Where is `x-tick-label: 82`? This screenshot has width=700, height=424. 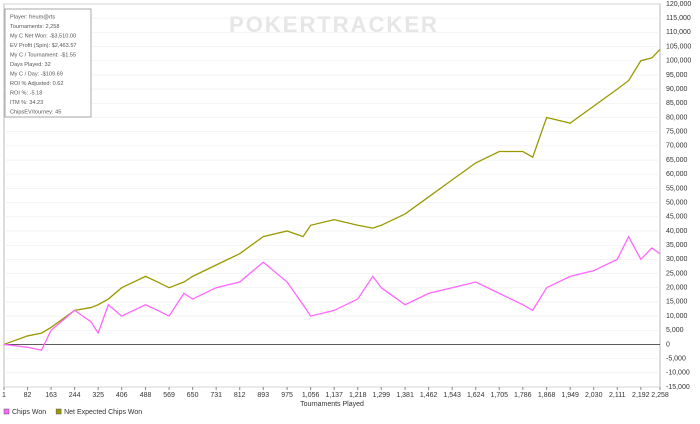
x-tick-label: 82 is located at coordinates (28, 395).